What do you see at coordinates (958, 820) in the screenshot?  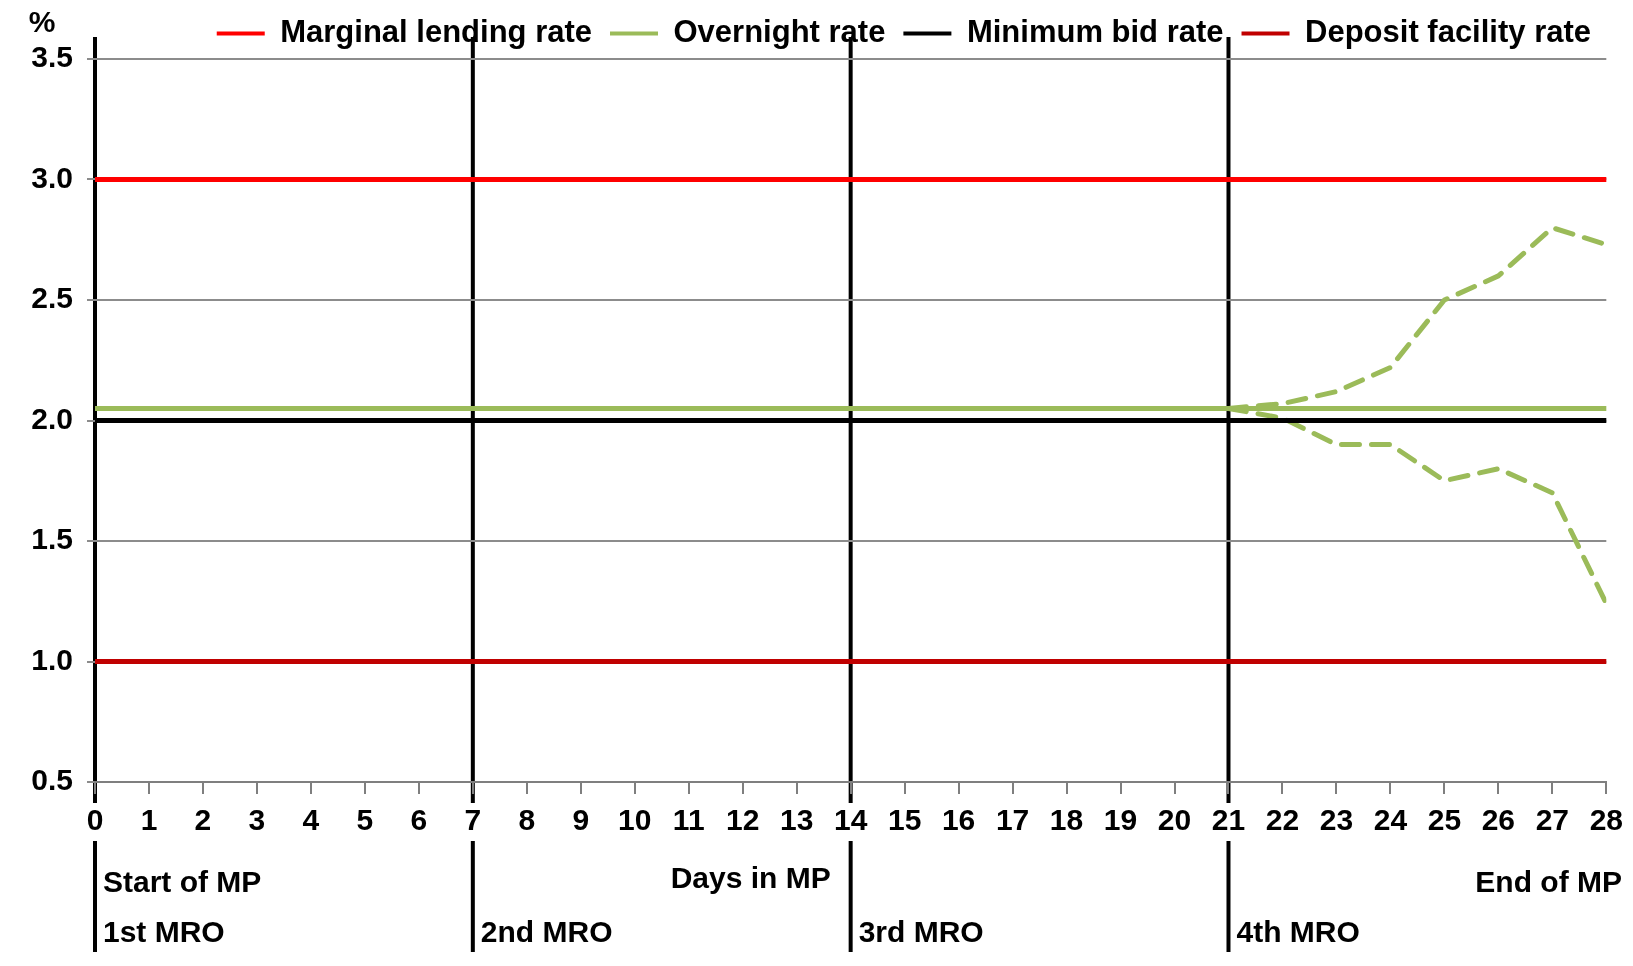 I see `x-tick-label: 16` at bounding box center [958, 820].